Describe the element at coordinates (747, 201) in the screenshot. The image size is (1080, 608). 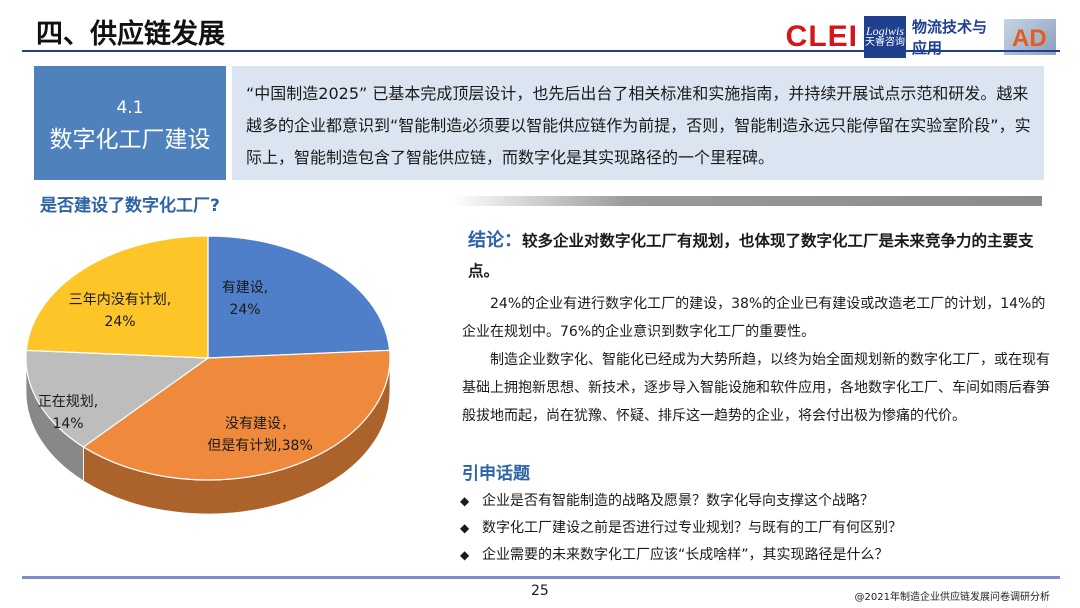
I see `divider-bar` at that location.